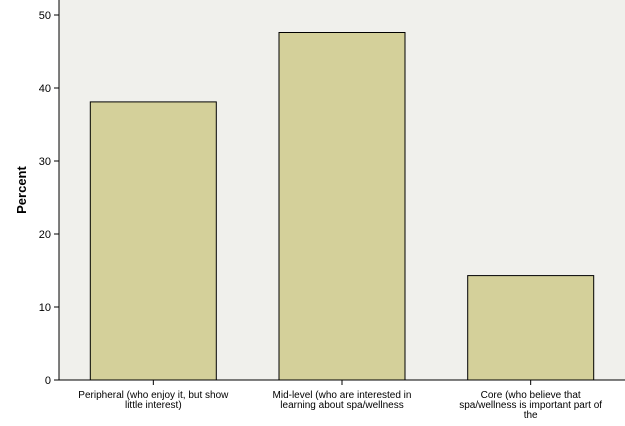  What do you see at coordinates (45, 89) in the screenshot?
I see `y-tick-label-40: 40` at bounding box center [45, 89].